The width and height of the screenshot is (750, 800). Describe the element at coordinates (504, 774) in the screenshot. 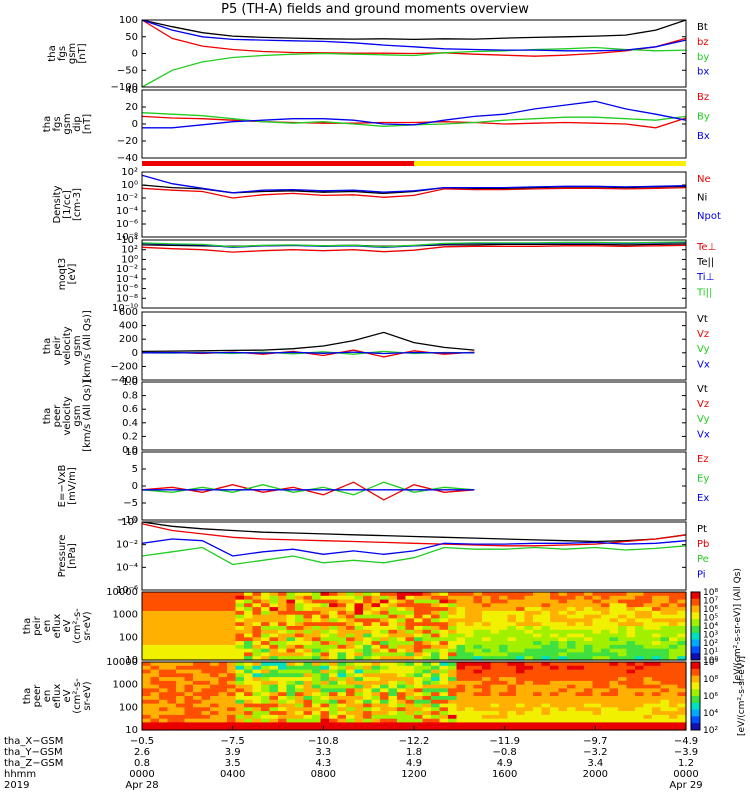

I see `x-tick-label: 1600` at that location.